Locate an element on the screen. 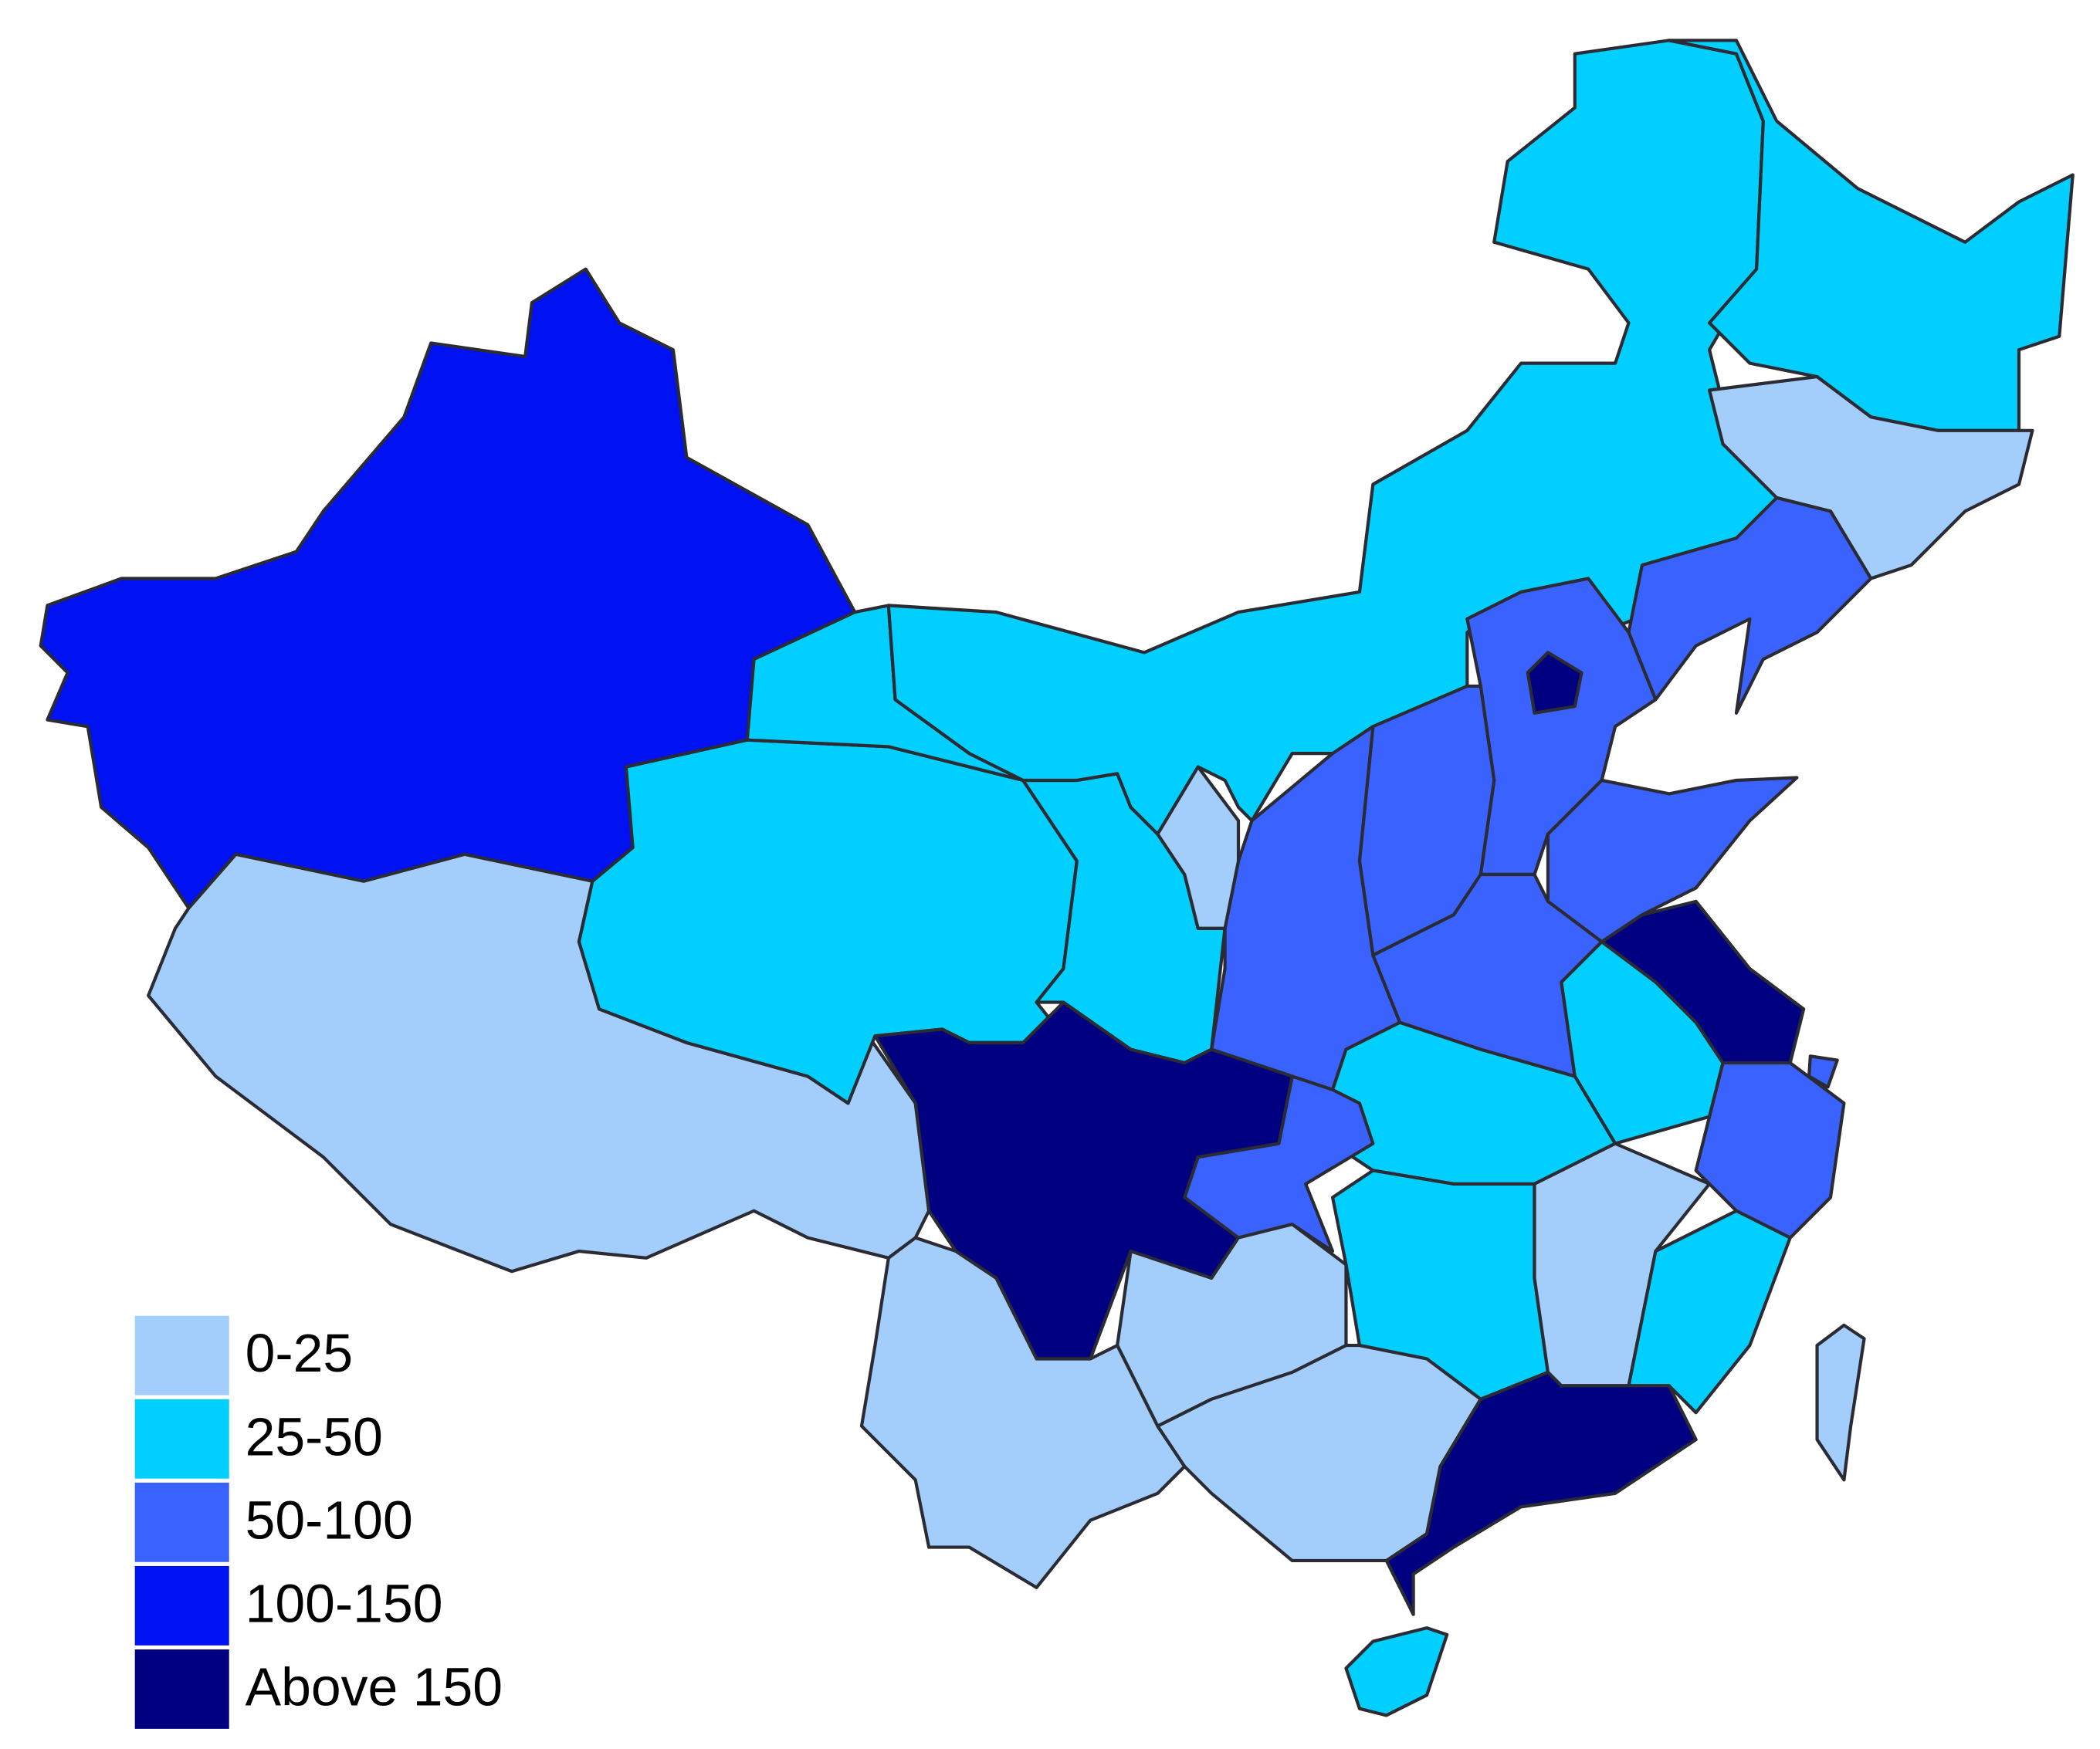  legend: 0-25 25-50 50-100 100-150 Above 150 is located at coordinates (319, 1522).